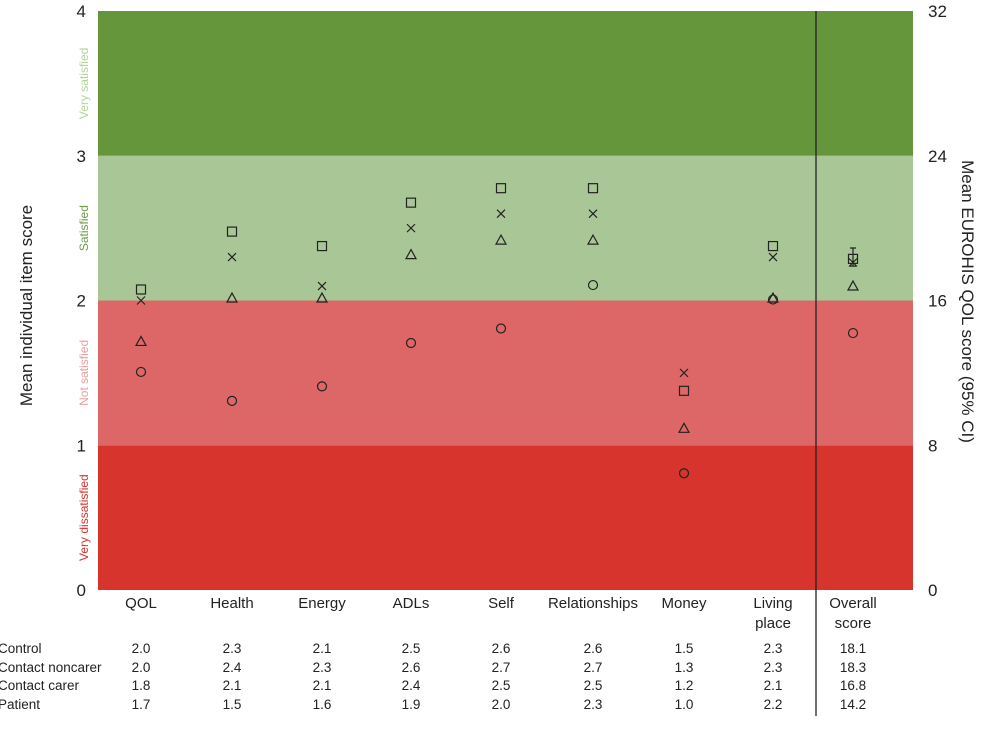 The width and height of the screenshot is (994, 729). Describe the element at coordinates (684, 704) in the screenshot. I see `table-cell: 1.0` at that location.